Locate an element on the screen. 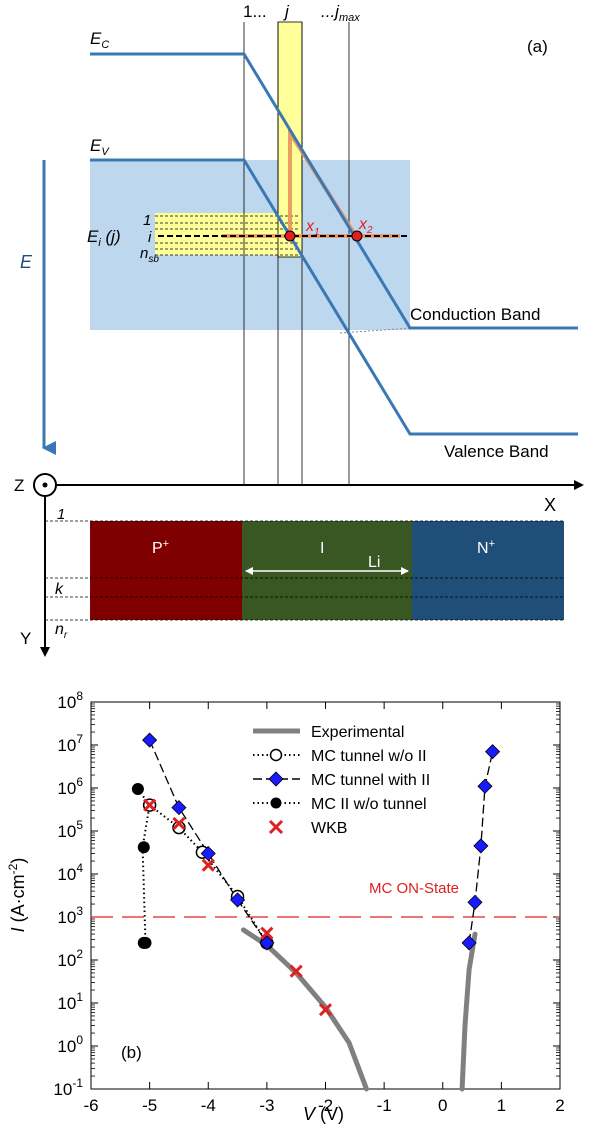 The image size is (590, 1126). valence-band-label: Valence Band is located at coordinates (496, 451).